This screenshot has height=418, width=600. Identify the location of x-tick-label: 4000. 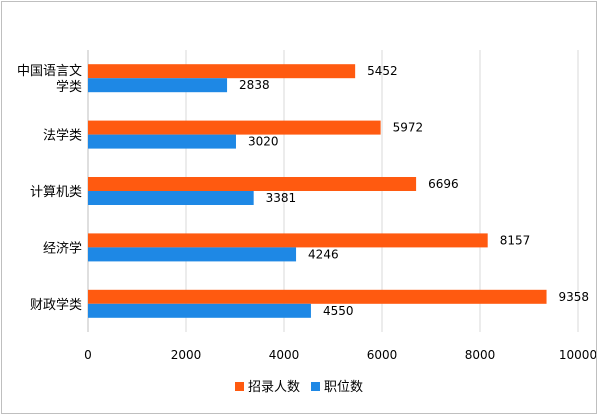
(284, 355).